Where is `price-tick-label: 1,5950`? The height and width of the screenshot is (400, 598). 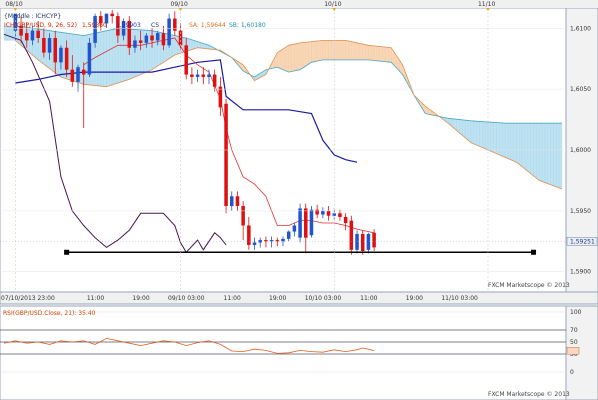
price-tick-label: 1,5950 is located at coordinates (580, 211).